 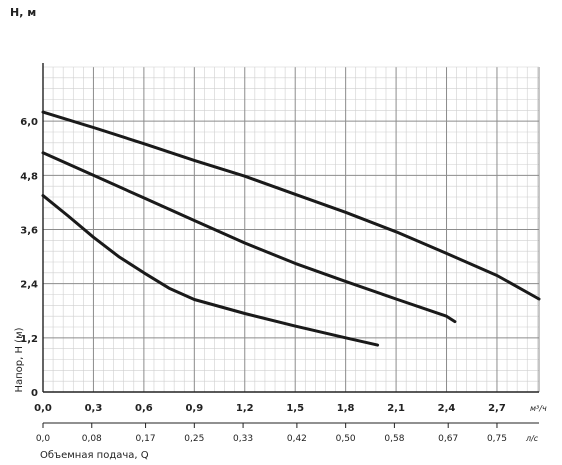 I want to click on x-axis-label: Объемная подача, Q, so click(x=94, y=455).